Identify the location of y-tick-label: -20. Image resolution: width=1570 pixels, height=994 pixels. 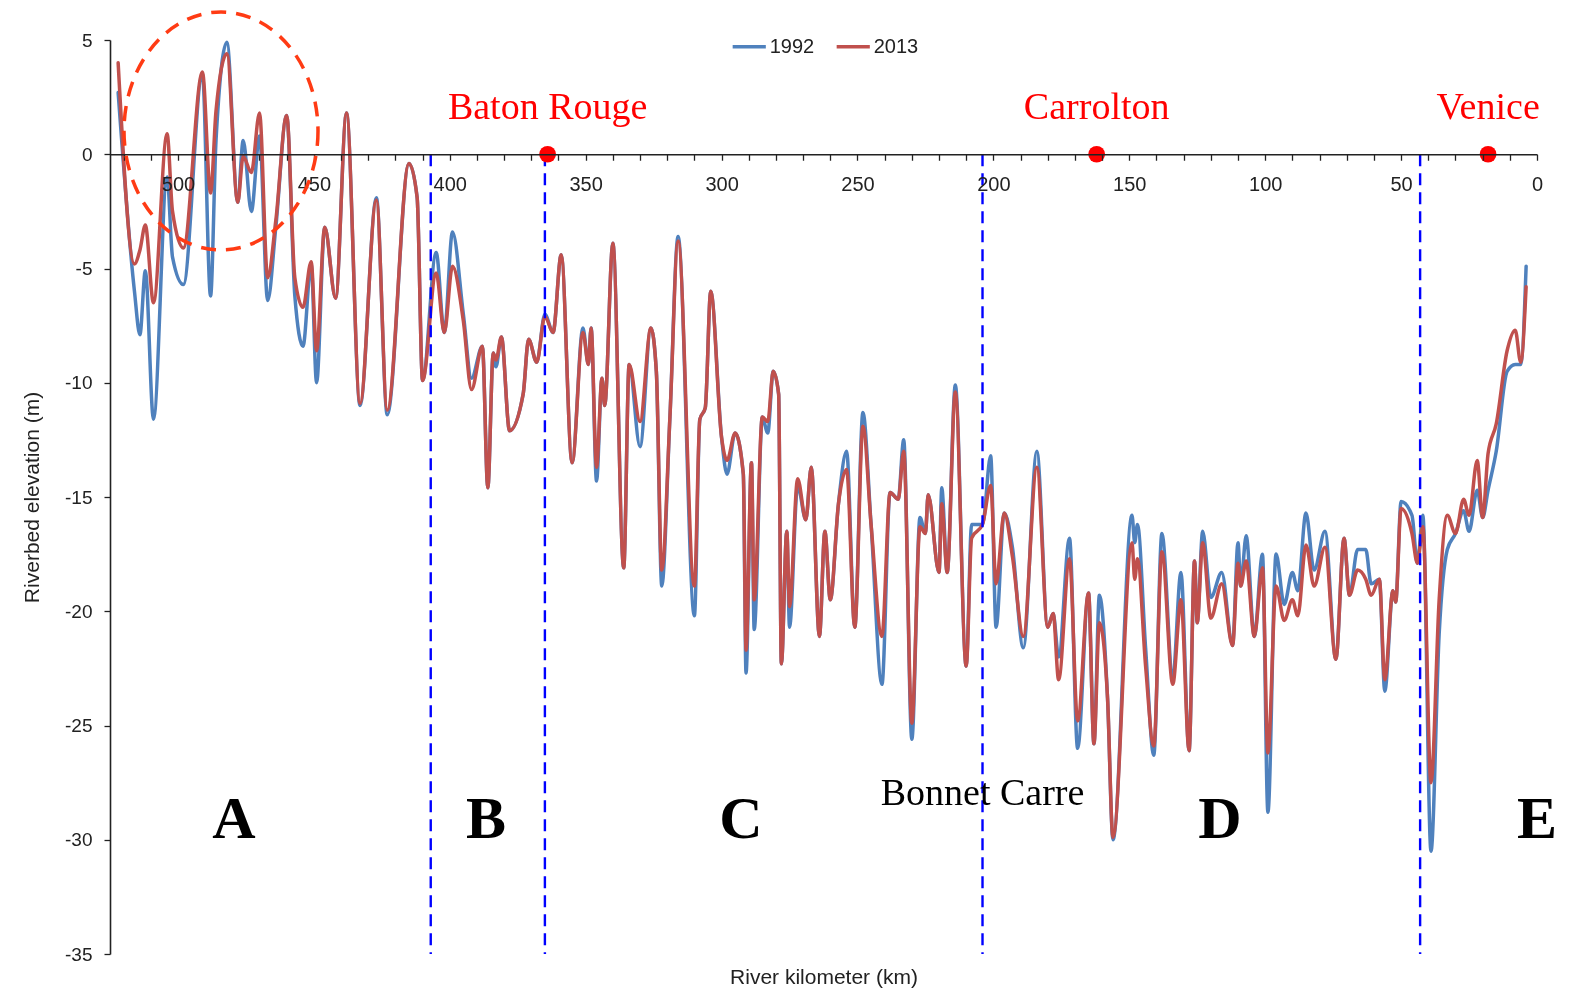
(79, 611).